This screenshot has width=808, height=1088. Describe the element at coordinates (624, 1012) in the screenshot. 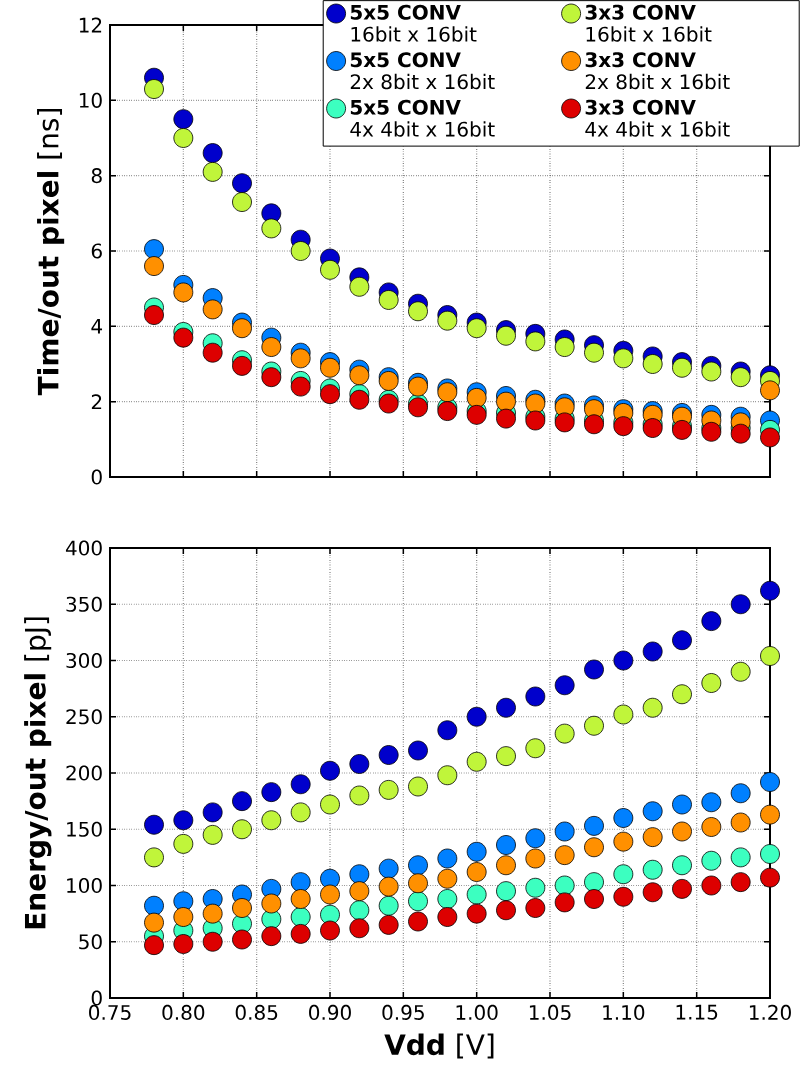

I see `x-tick-label: 1.10` at that location.